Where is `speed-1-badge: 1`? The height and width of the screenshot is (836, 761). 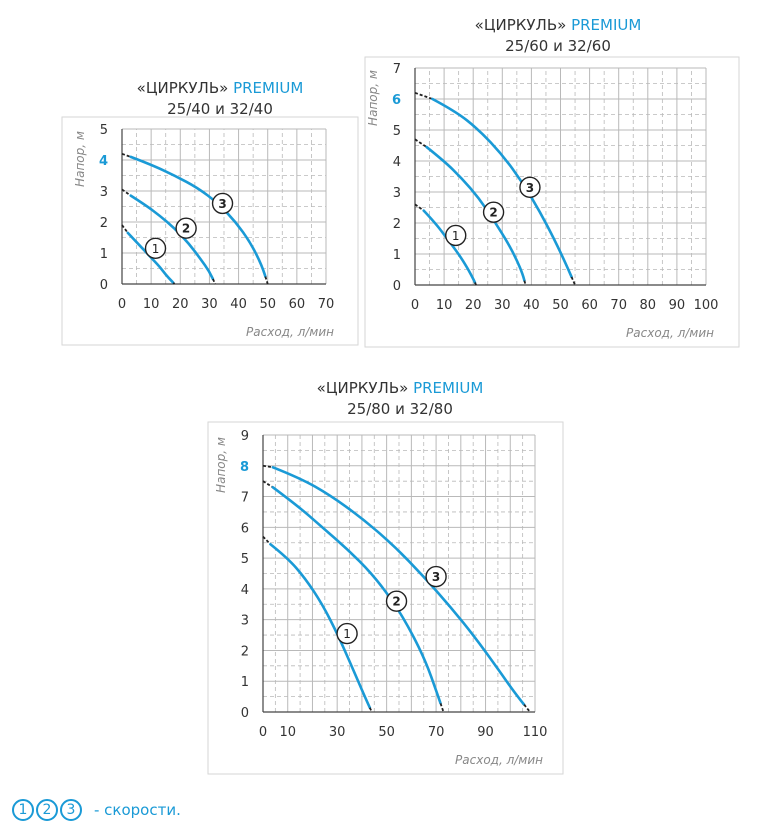 speed-1-badge: 1 is located at coordinates (23, 810).